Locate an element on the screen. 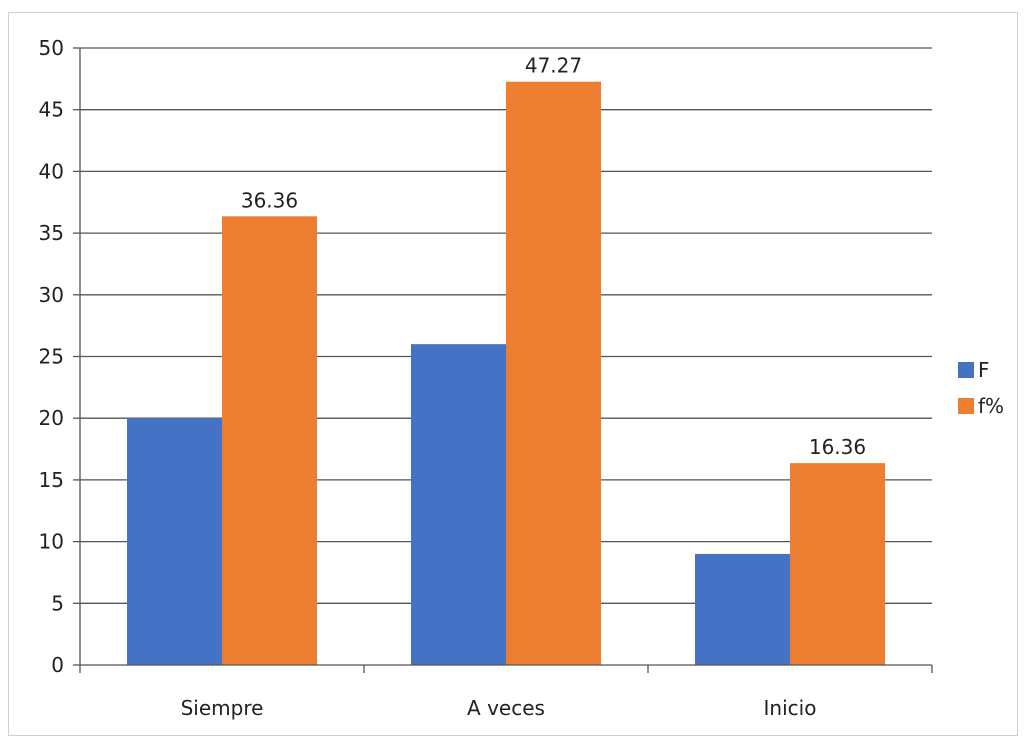  legend-item-f: F is located at coordinates (988, 370).